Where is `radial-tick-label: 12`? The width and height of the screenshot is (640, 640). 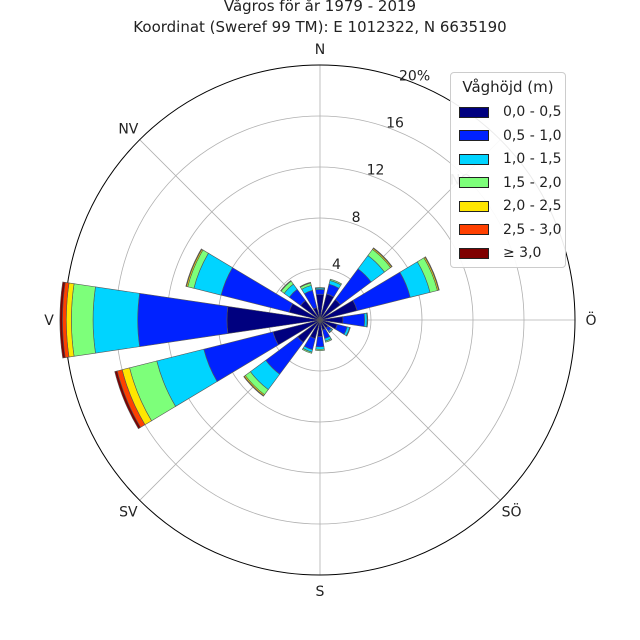 radial-tick-label: 12 is located at coordinates (376, 171).